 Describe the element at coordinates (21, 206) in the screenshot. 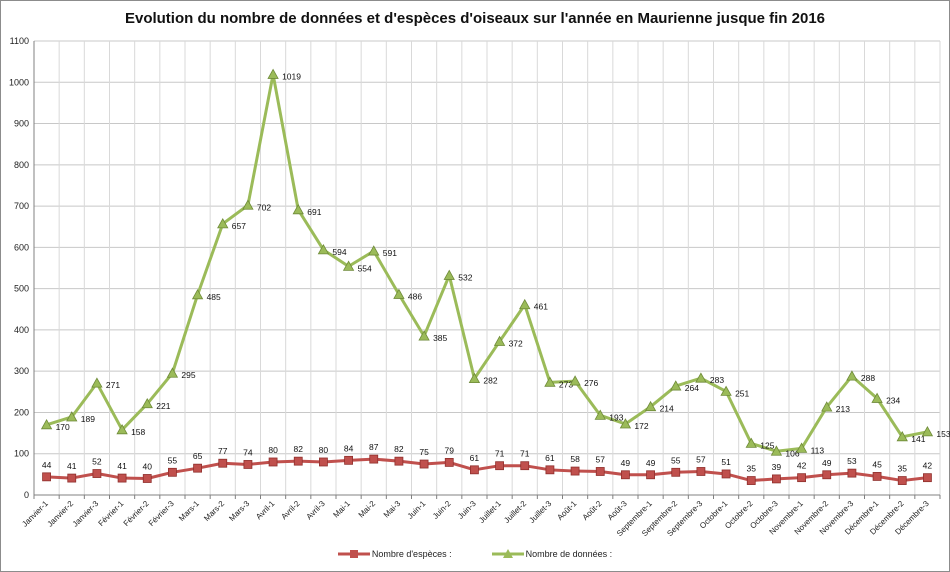

I see `y-tick-label: 700` at that location.